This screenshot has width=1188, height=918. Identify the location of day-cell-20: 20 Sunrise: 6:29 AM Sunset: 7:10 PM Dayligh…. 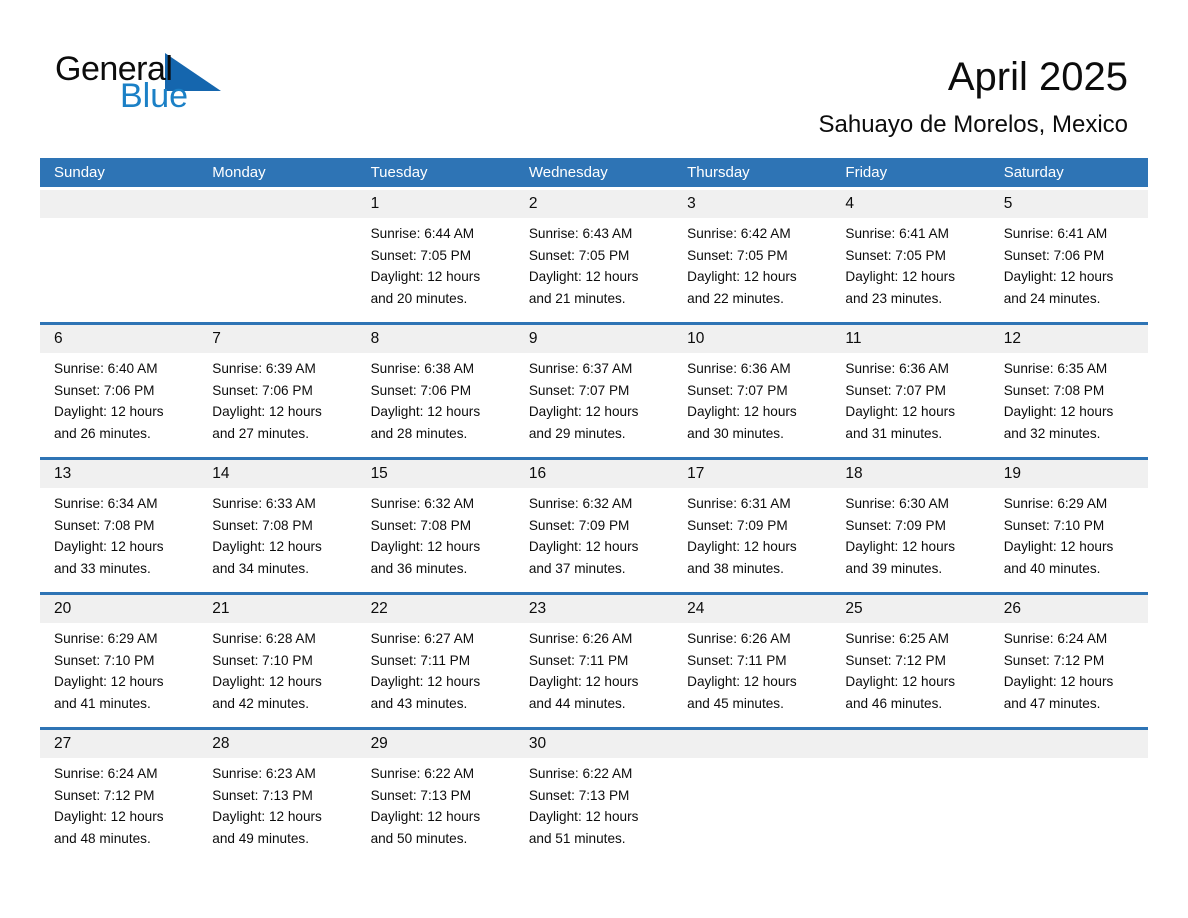
(119, 661).